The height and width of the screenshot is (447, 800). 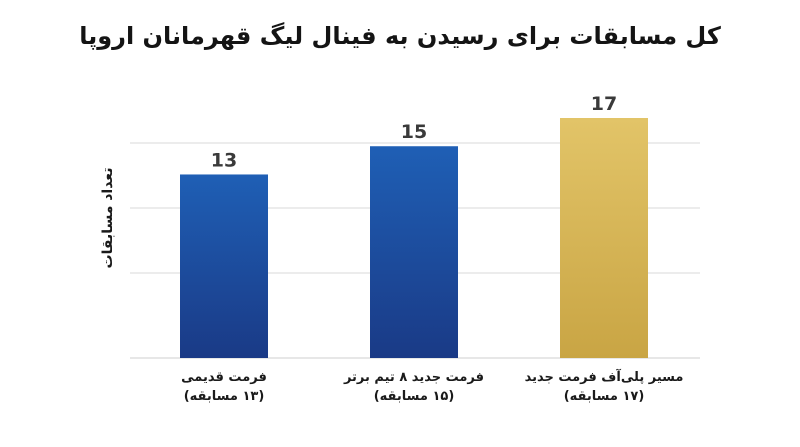 What do you see at coordinates (224, 377) in the screenshot?
I see `category-name: فرمت قدیمی` at bounding box center [224, 377].